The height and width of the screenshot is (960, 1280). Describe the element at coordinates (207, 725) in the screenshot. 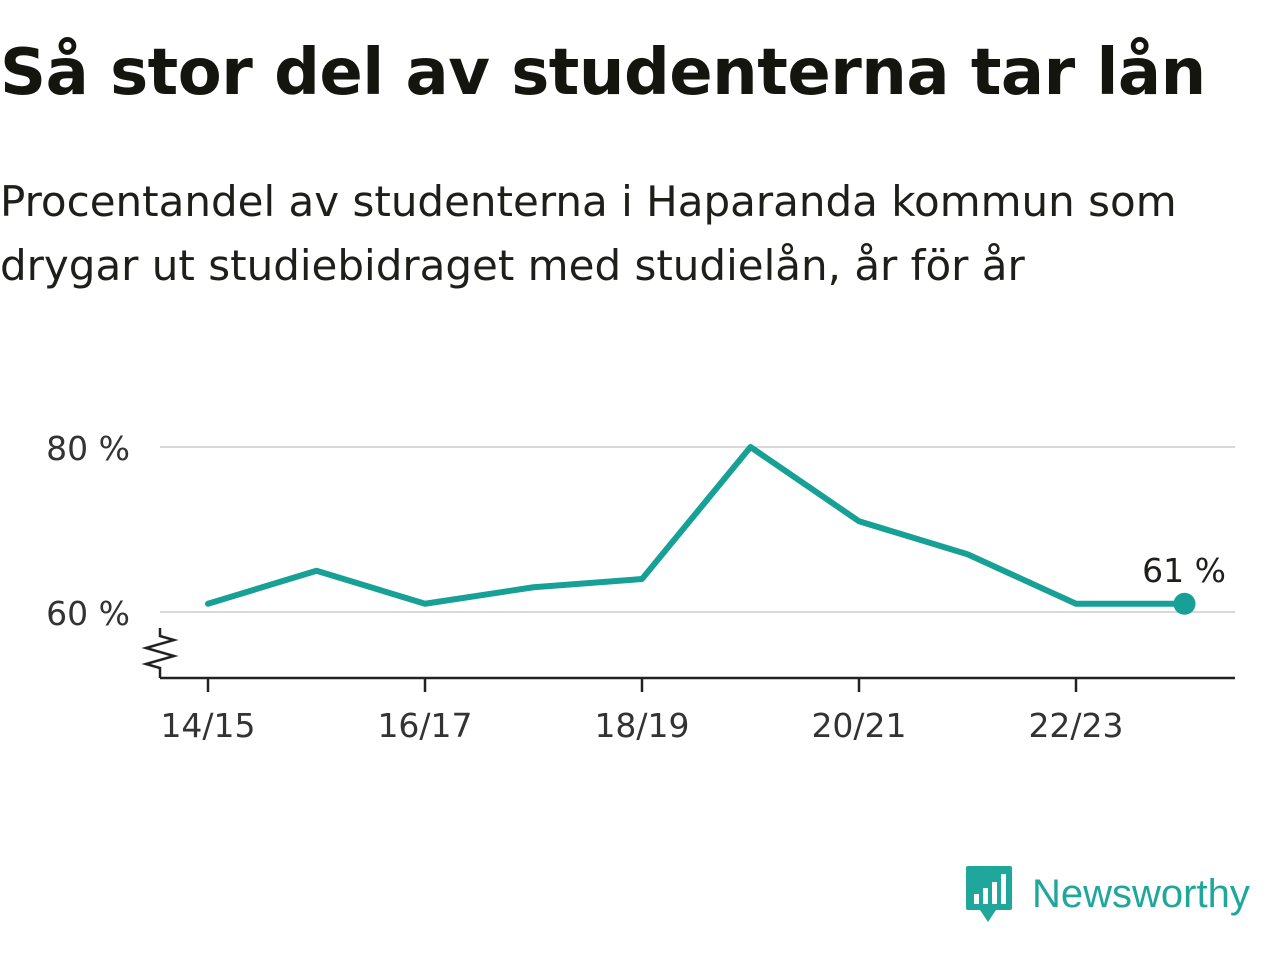

I see `x-tick-label: 14/15` at that location.